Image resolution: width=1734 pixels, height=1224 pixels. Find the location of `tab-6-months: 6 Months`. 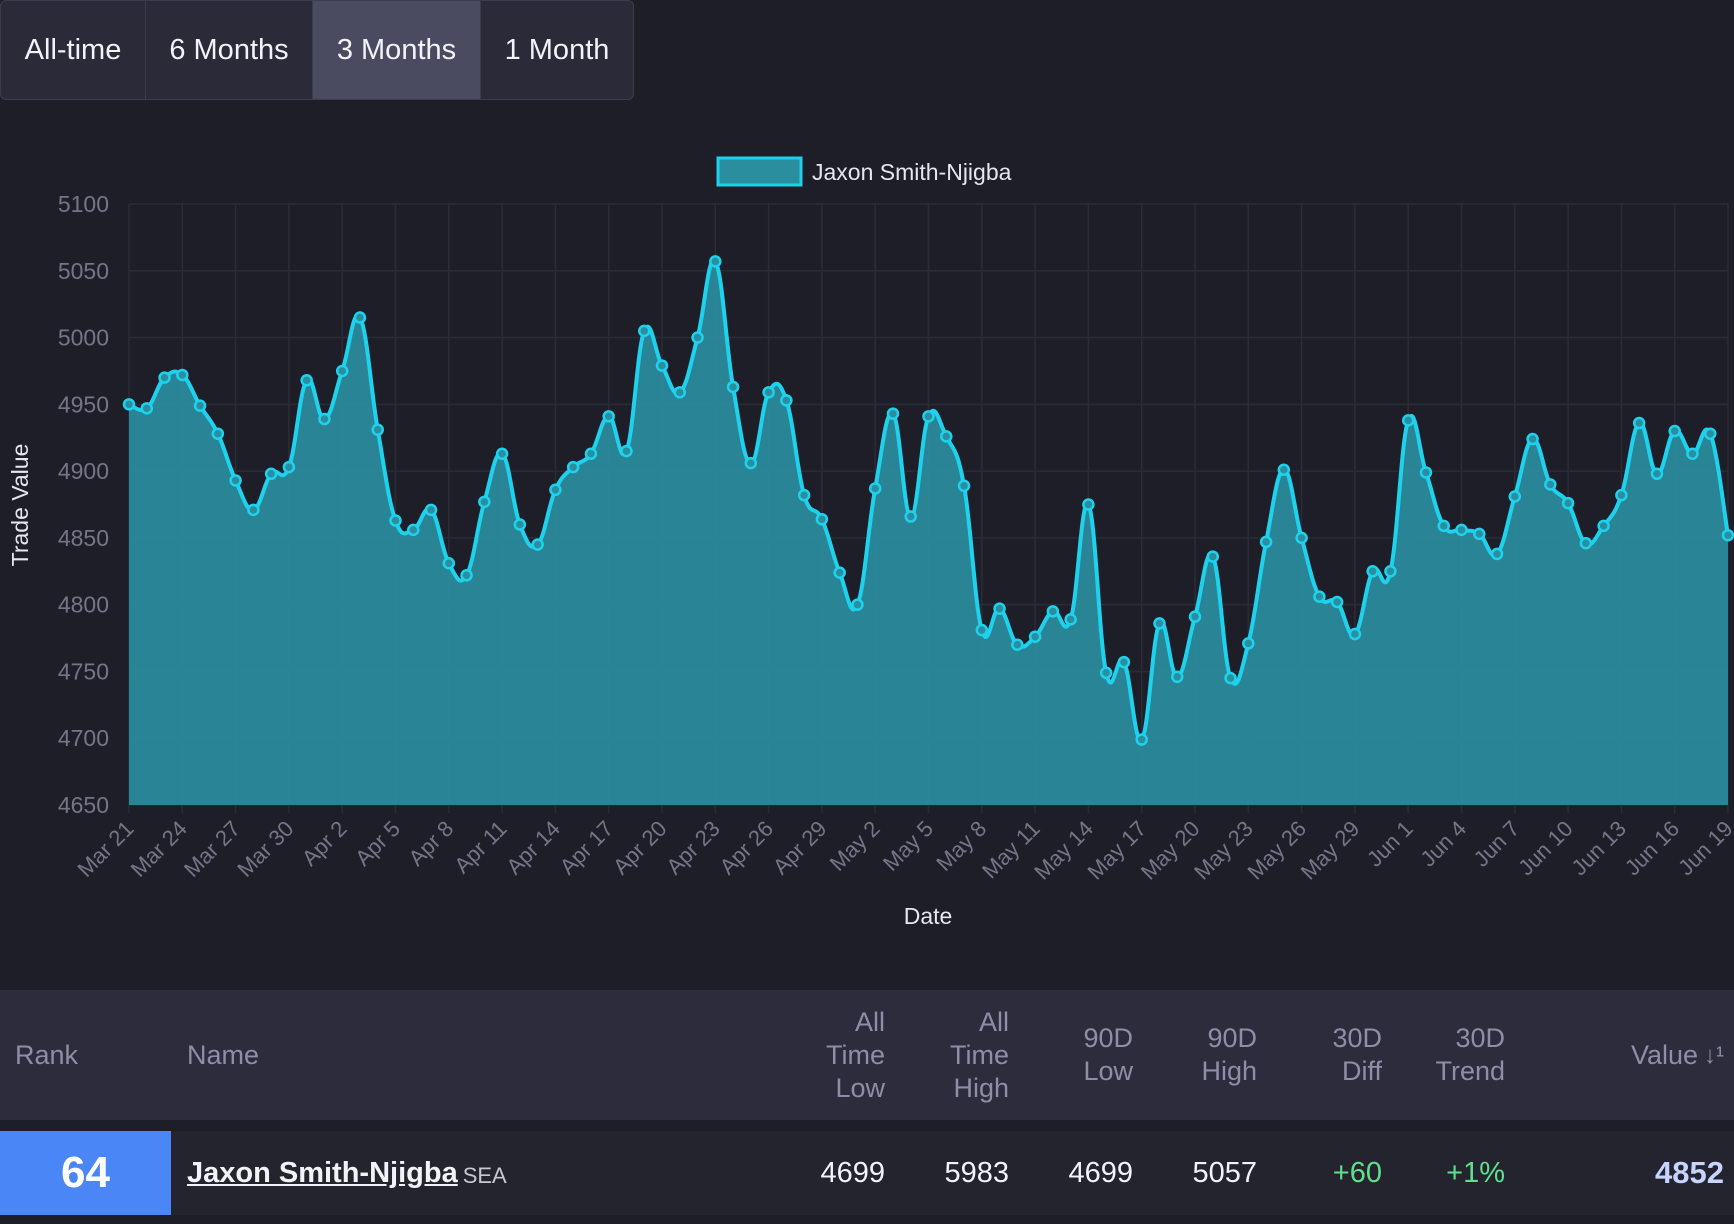

tab-6-months: 6 Months is located at coordinates (229, 50).